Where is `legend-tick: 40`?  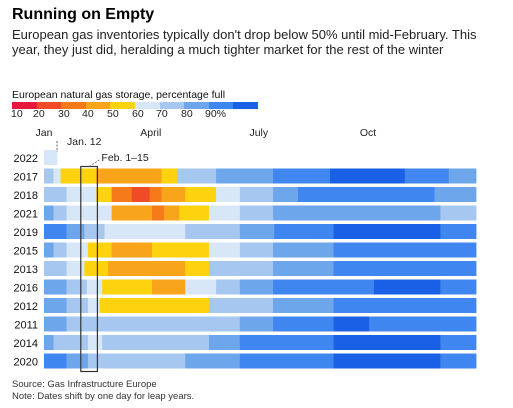 legend-tick: 40 is located at coordinates (88, 114).